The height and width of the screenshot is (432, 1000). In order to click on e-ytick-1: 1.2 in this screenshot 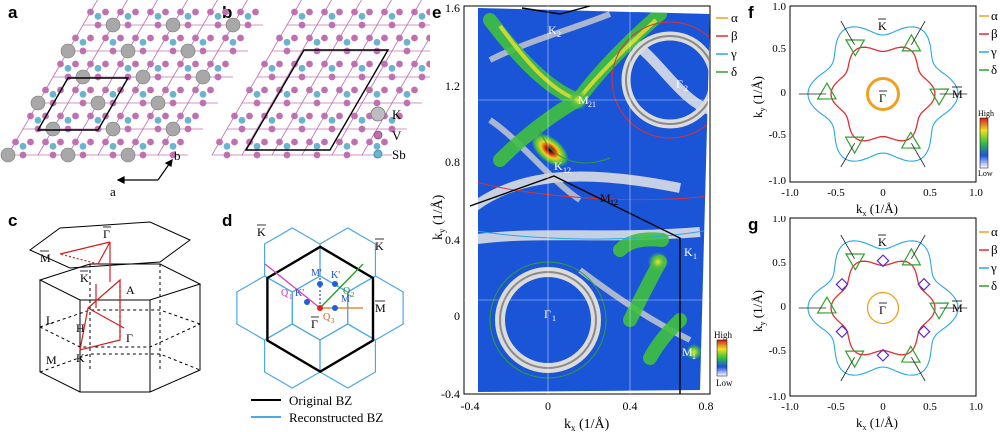, I will do `click(452, 86)`.